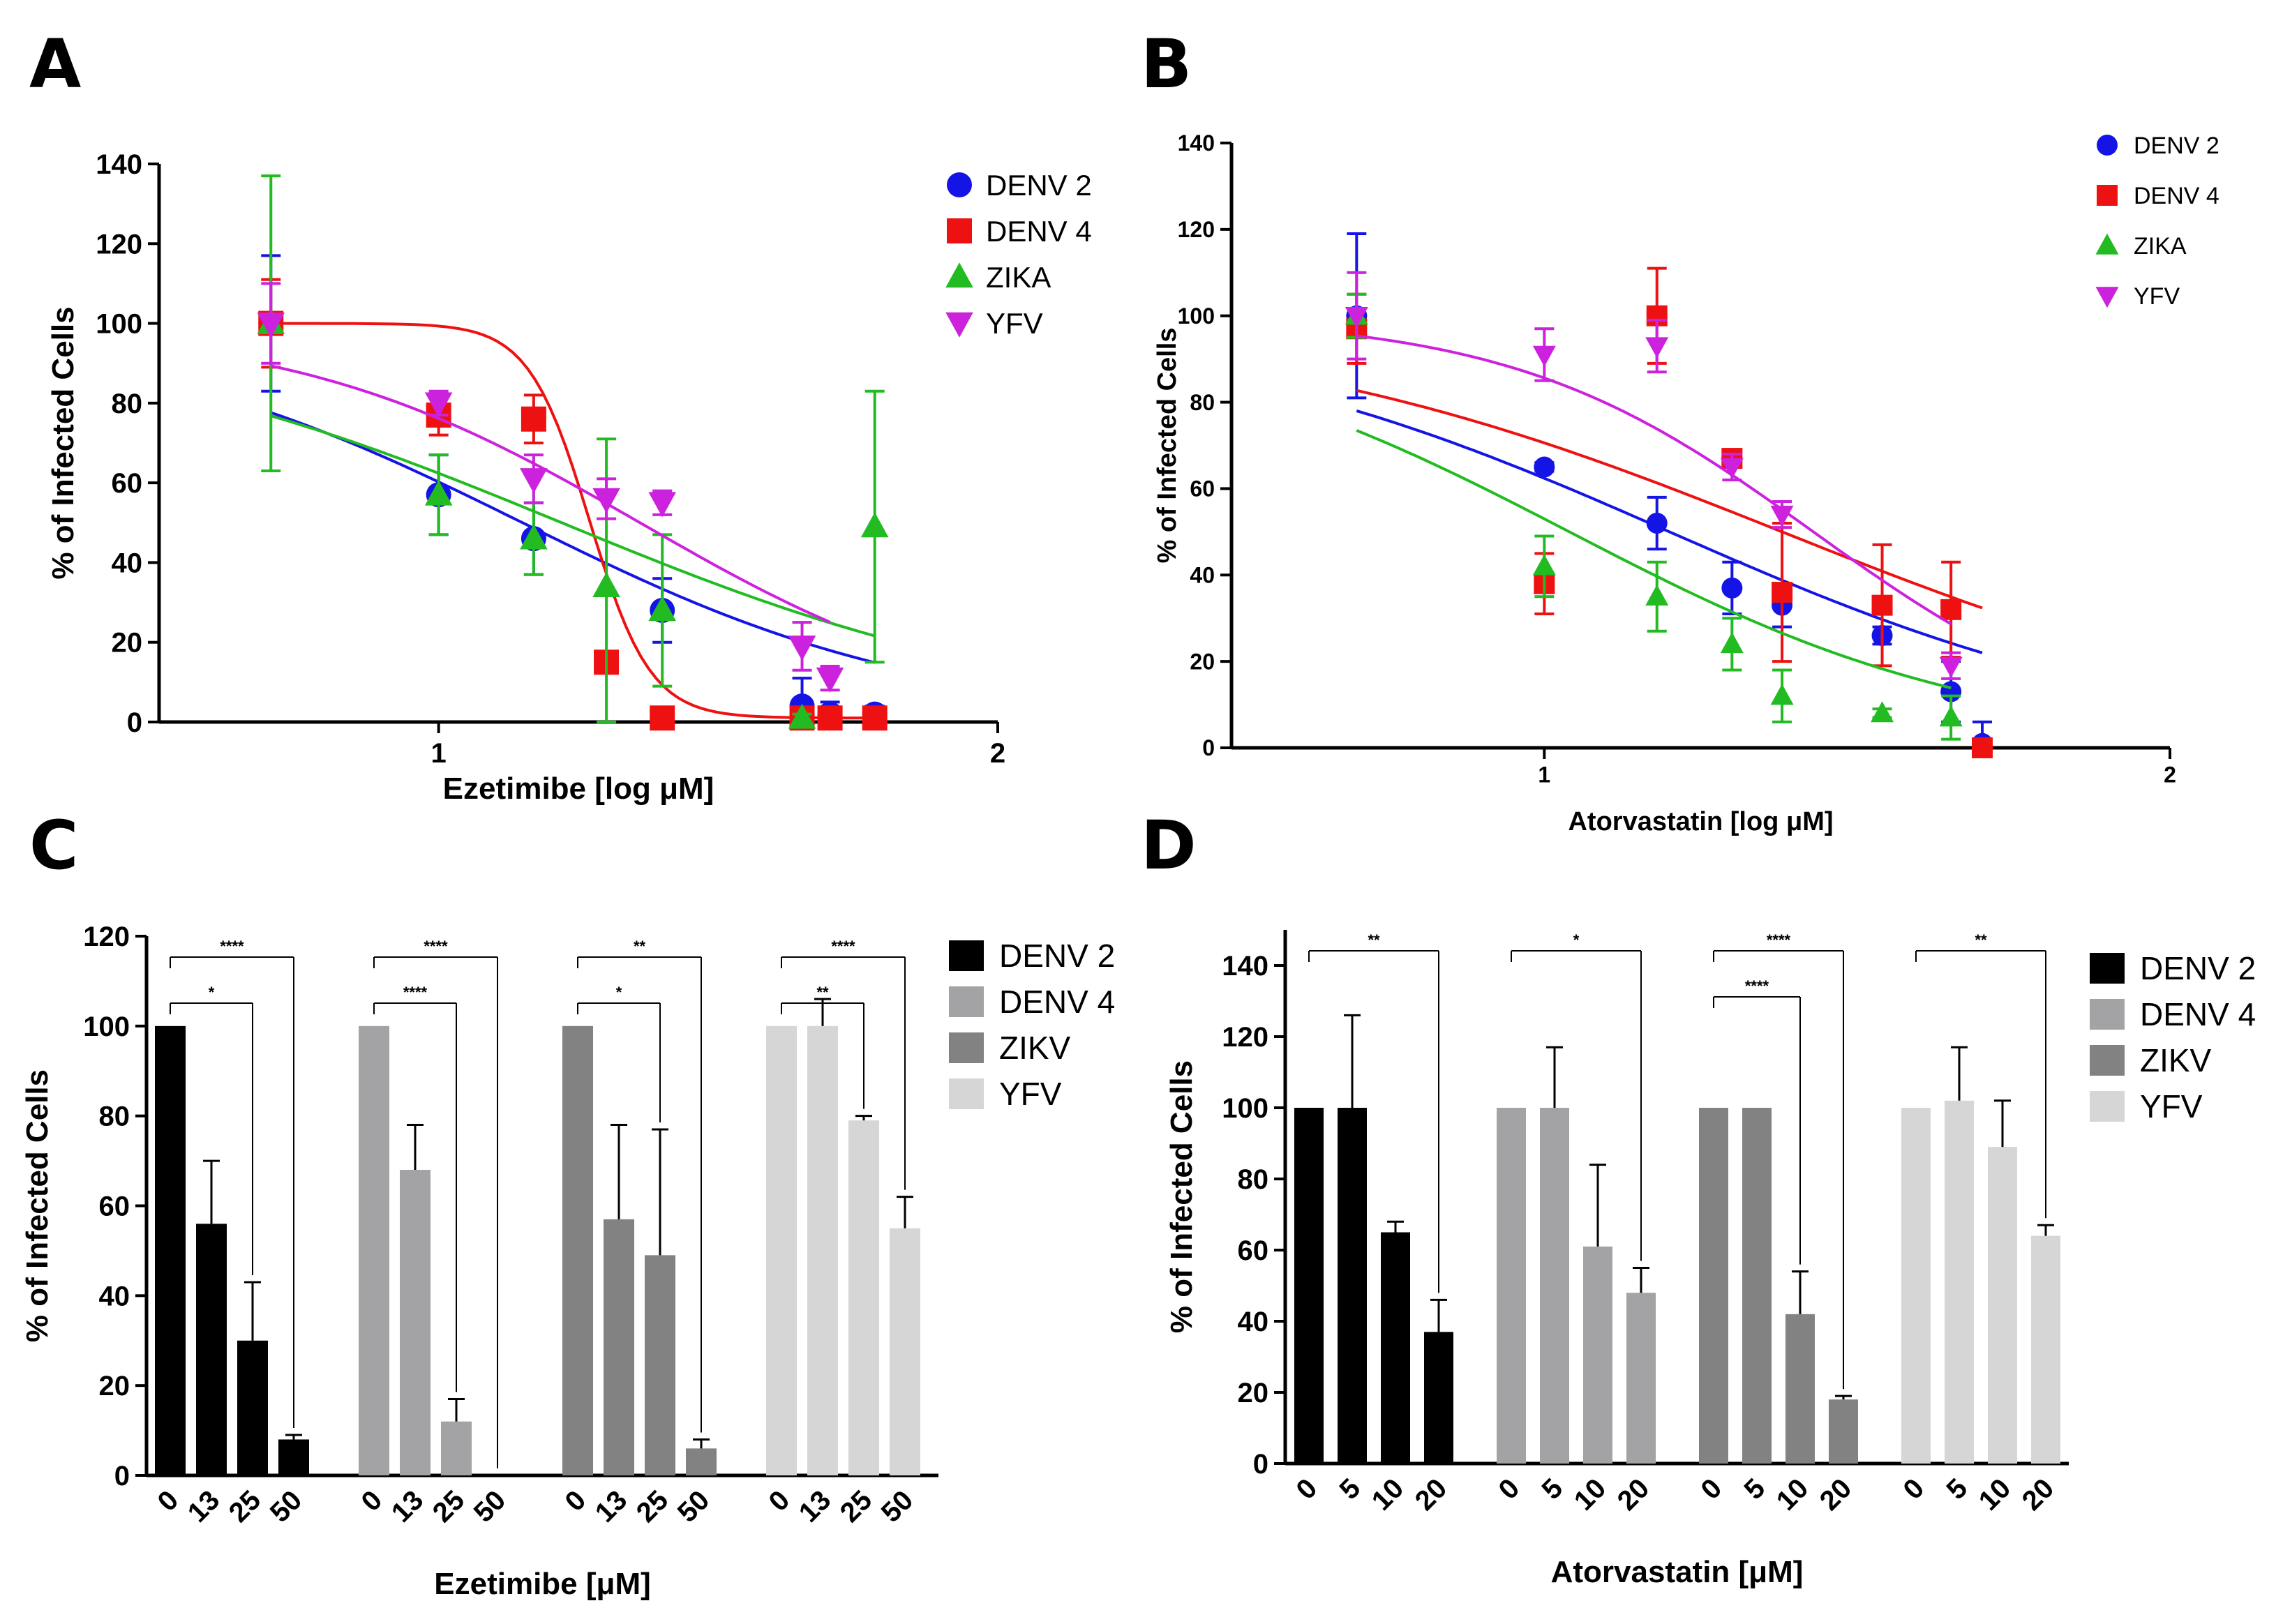  I want to click on panel-letter-d: D, so click(1169, 845).